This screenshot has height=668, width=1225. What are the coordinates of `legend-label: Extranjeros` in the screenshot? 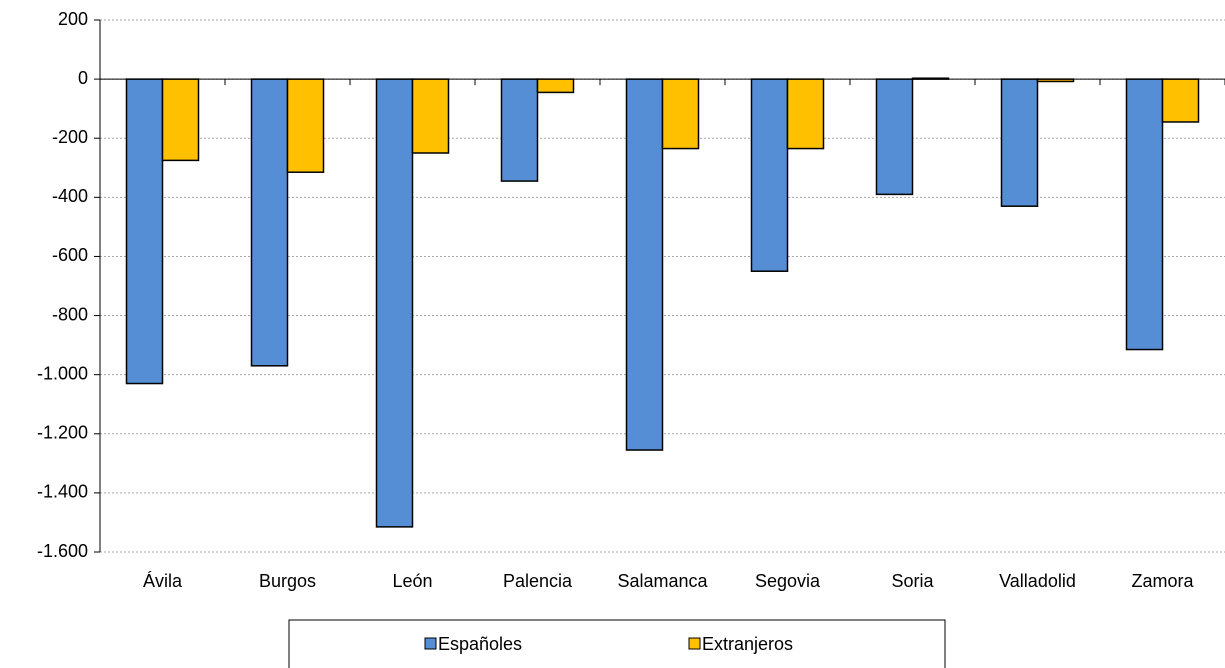 It's located at (747, 644).